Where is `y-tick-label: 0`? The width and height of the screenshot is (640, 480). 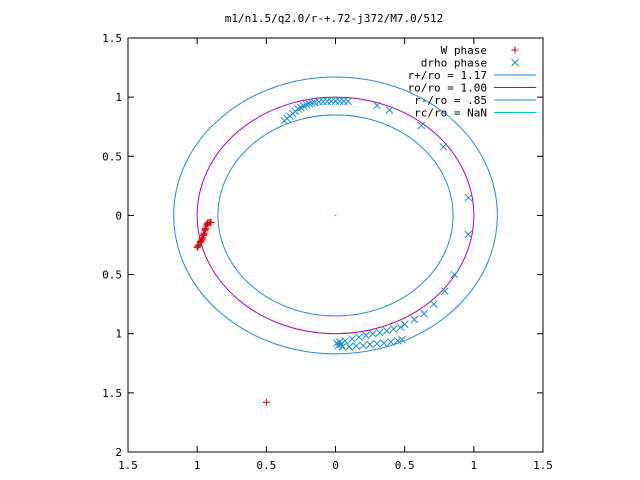
y-tick-label: 0 is located at coordinates (118, 215).